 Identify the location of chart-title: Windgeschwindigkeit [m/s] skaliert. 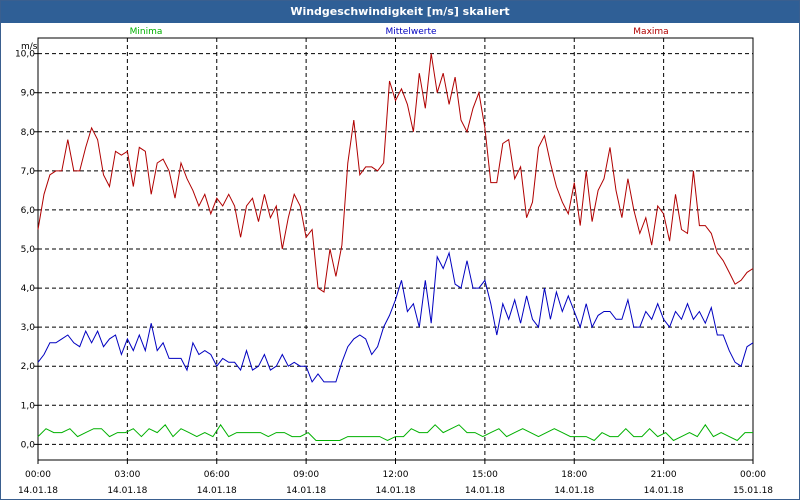
(400, 12).